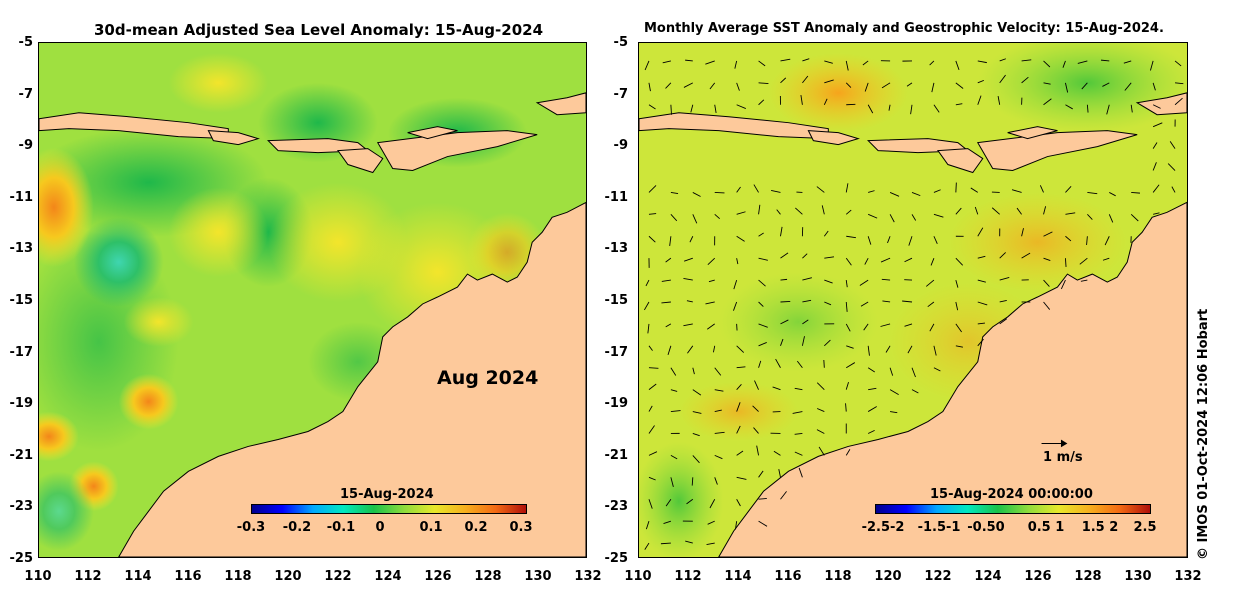  What do you see at coordinates (188, 576) in the screenshot?
I see `lon-tick-left: 116` at bounding box center [188, 576].